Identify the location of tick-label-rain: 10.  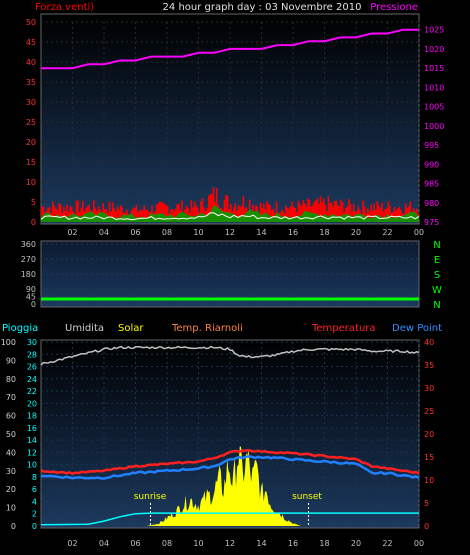
(32, 465).